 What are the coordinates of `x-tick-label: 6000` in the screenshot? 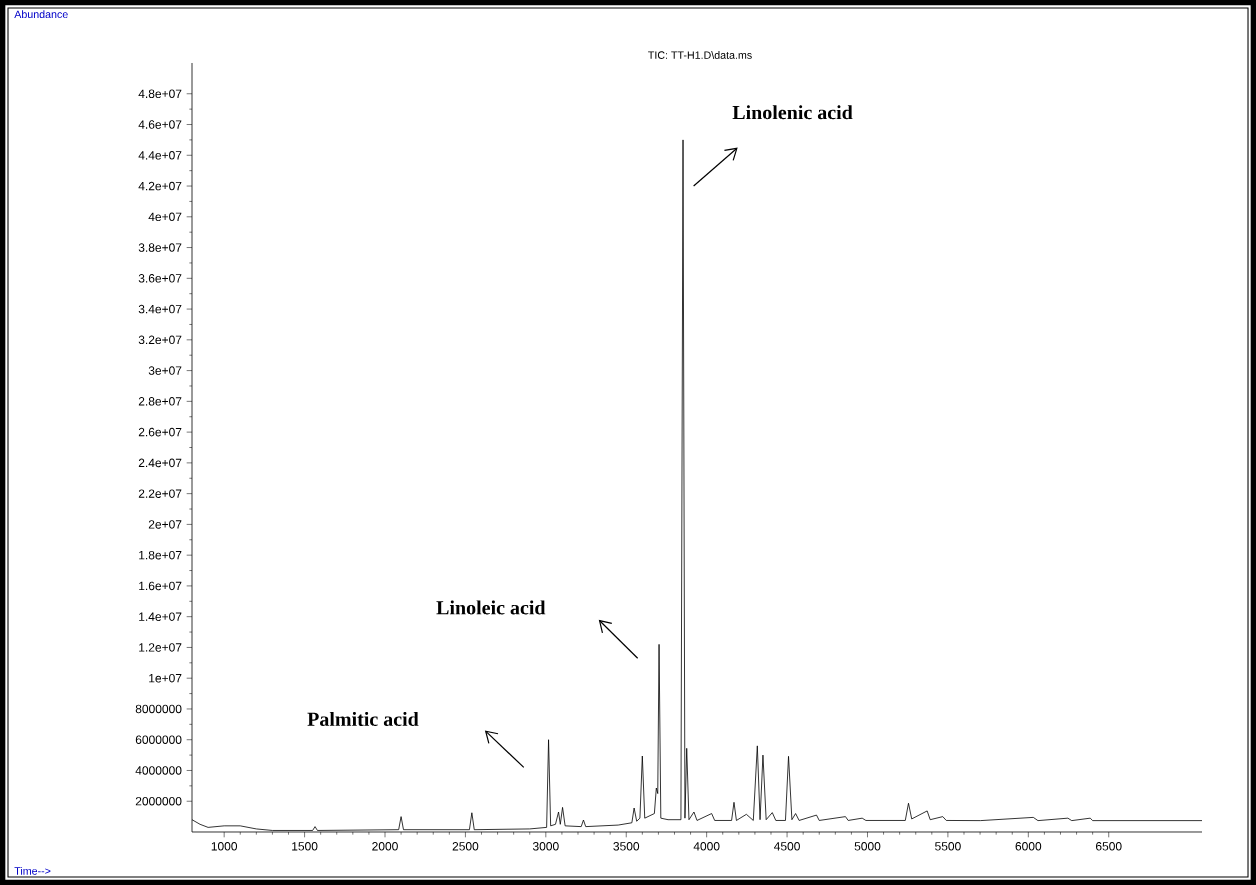 It's located at (1028, 846).